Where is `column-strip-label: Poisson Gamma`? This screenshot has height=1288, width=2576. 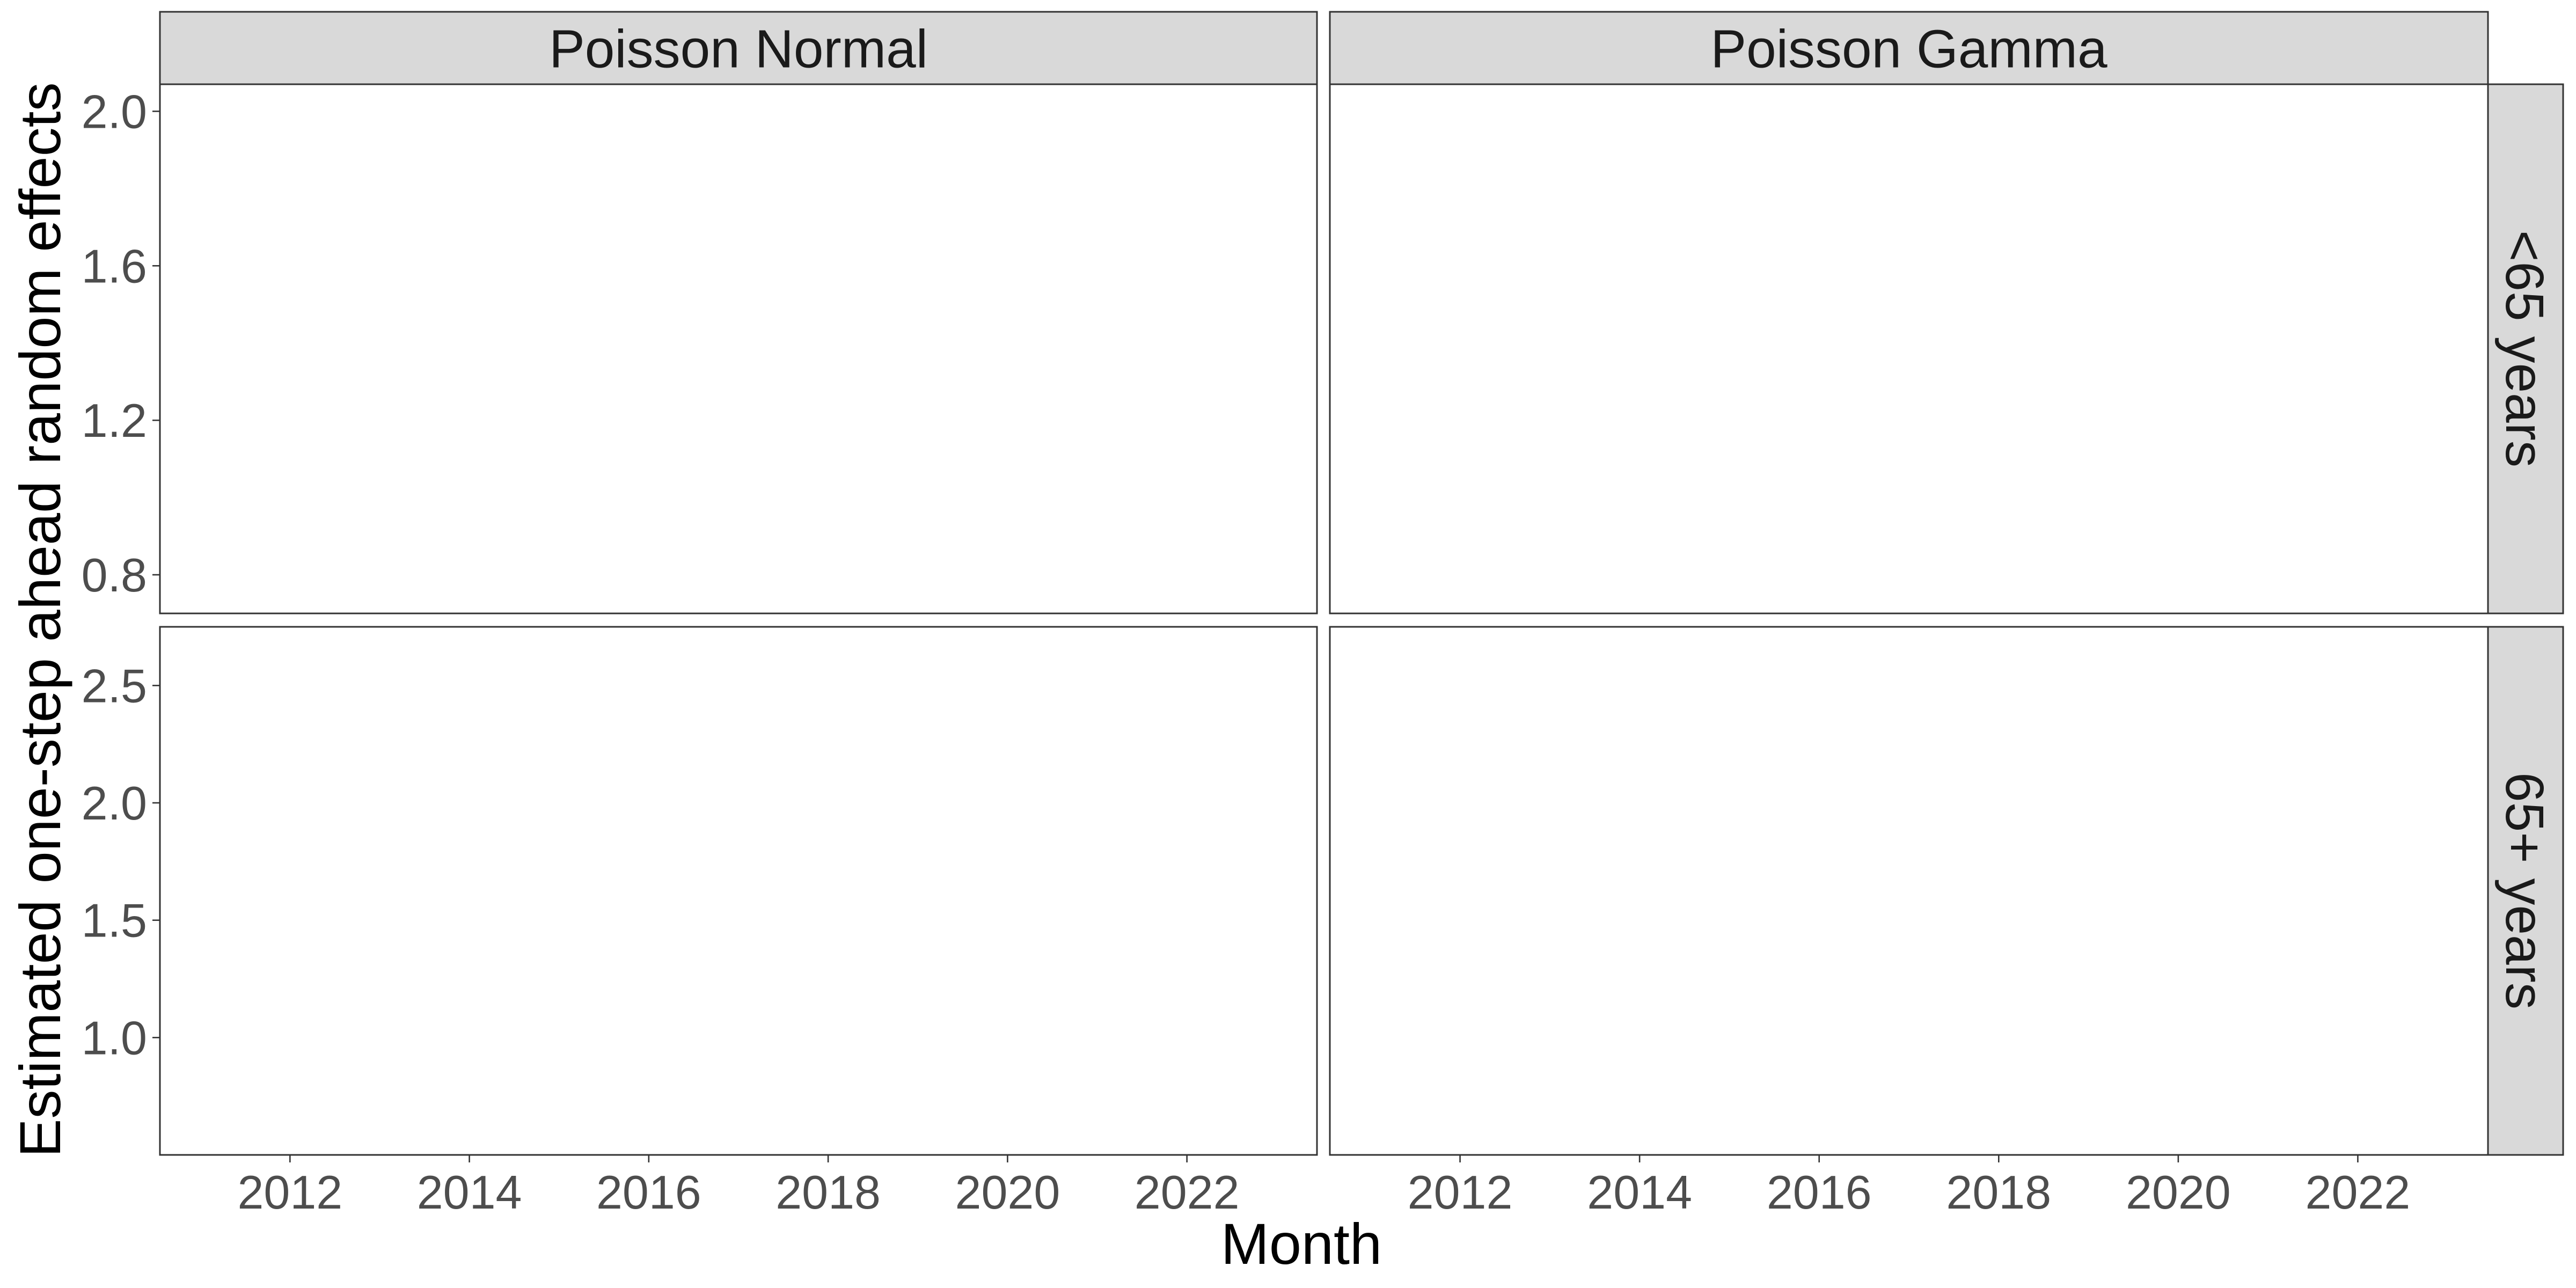
column-strip-label: Poisson Gamma is located at coordinates (1908, 49).